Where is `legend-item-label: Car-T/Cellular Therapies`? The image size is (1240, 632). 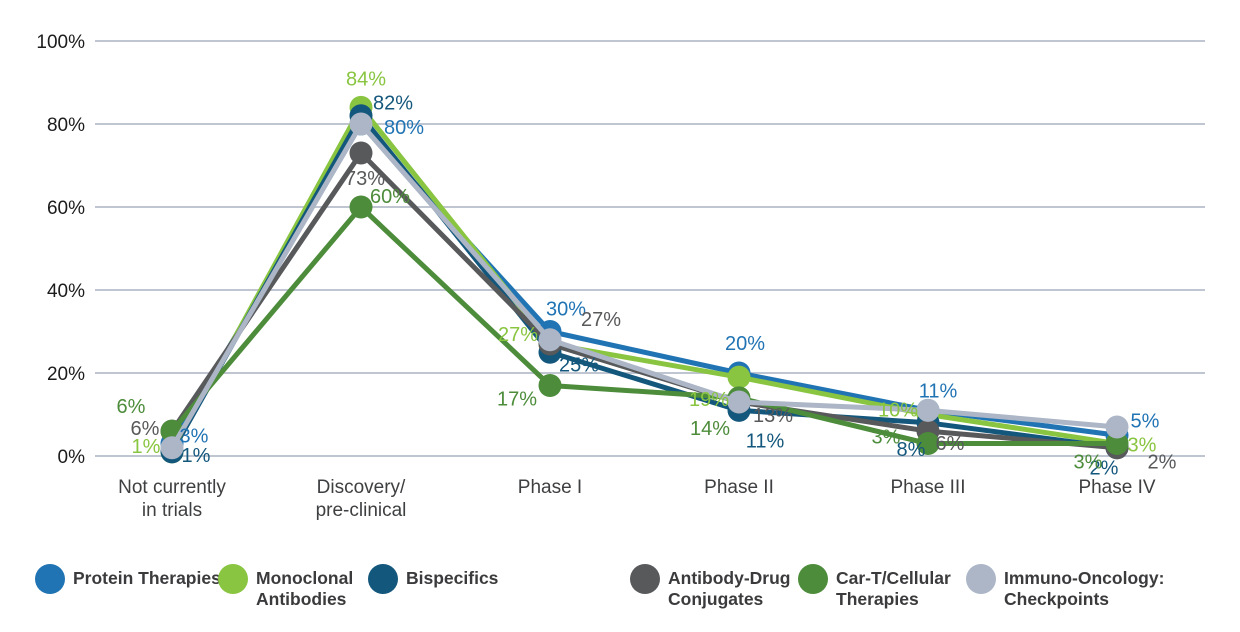
legend-item-label: Car-T/Cellular Therapies is located at coordinates (893, 589).